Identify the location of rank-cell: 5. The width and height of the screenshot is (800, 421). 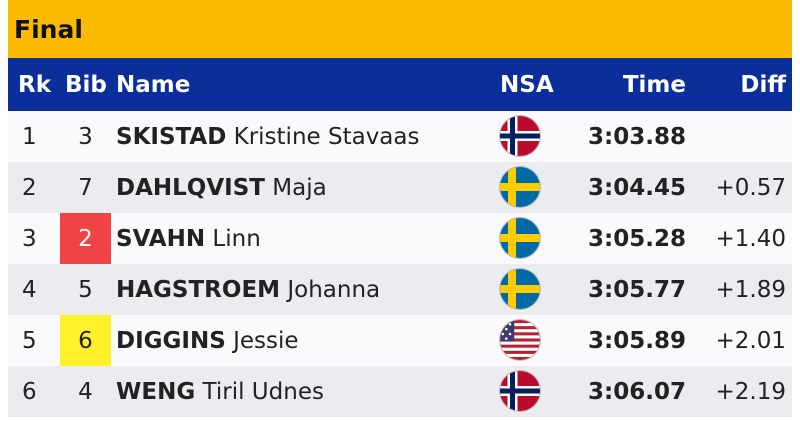
(29, 340).